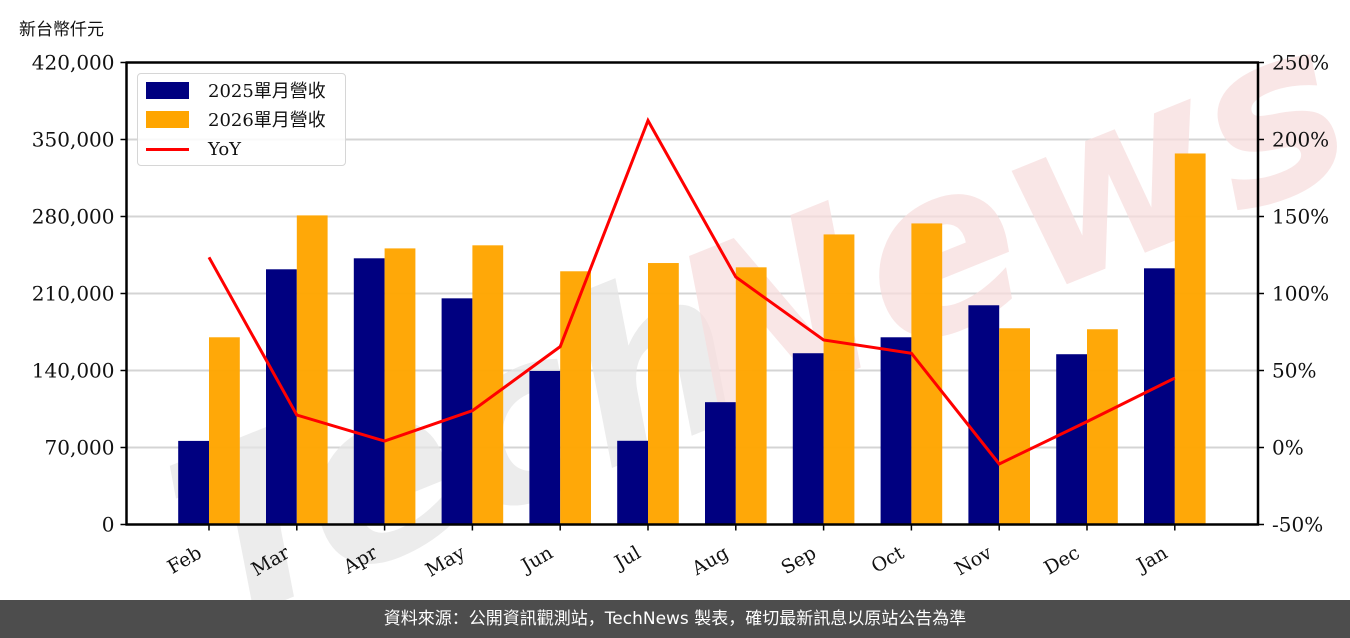 The height and width of the screenshot is (638, 1350). Describe the element at coordinates (1190, 339) in the screenshot. I see `bar-2026-jan` at that location.